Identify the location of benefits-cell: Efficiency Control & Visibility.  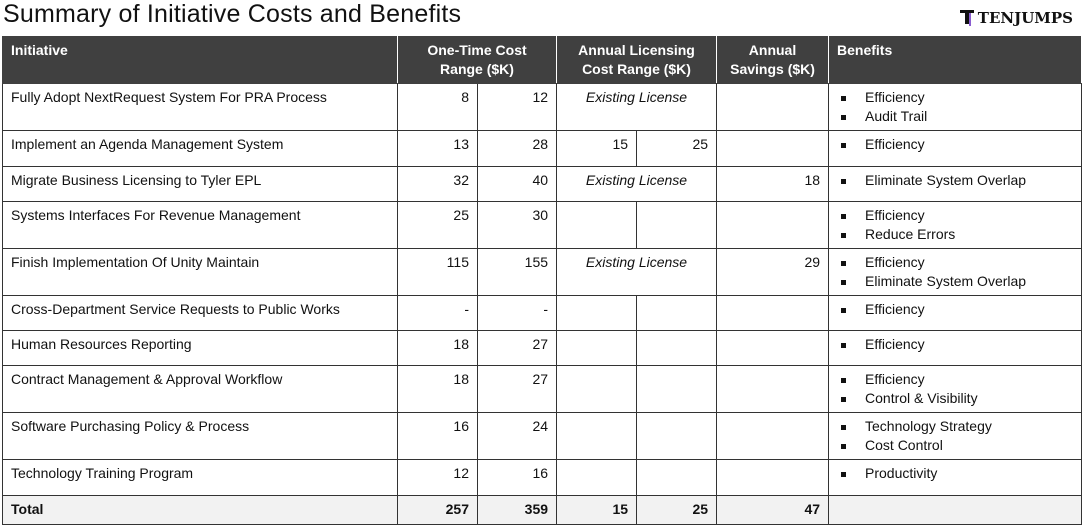
(955, 389).